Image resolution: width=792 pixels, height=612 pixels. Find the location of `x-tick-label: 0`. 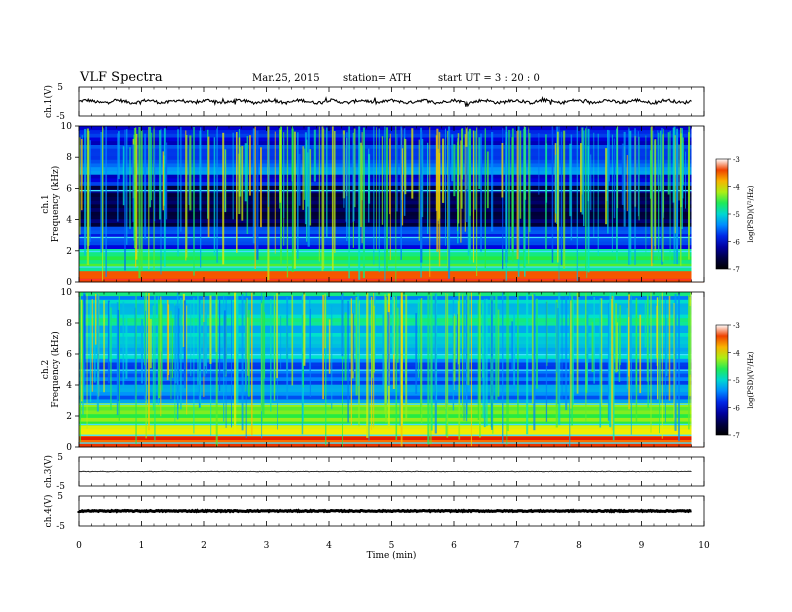

x-tick-label: 0 is located at coordinates (79, 546).